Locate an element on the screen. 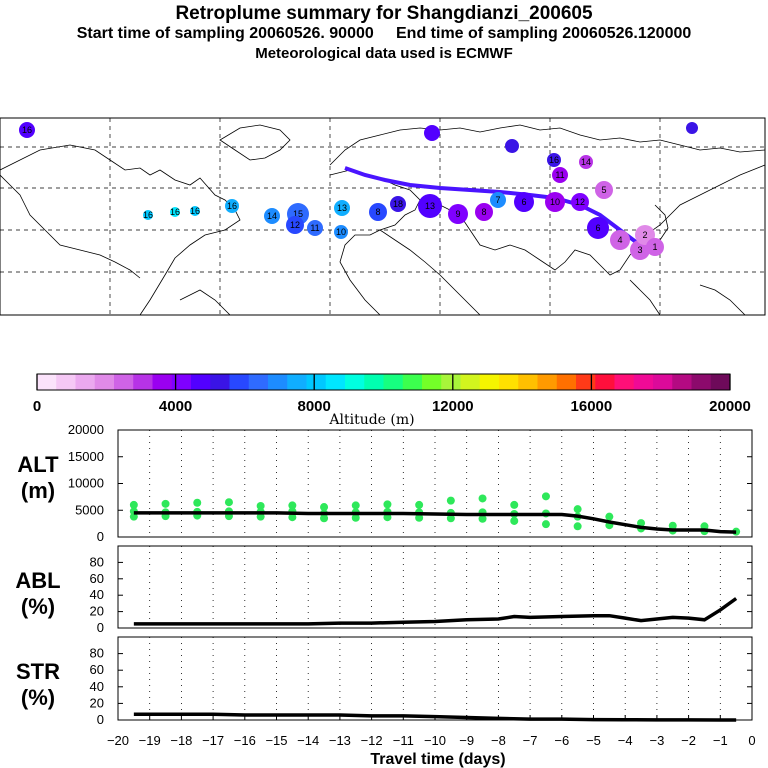  trajectory-marker-label: 18 is located at coordinates (398, 204).